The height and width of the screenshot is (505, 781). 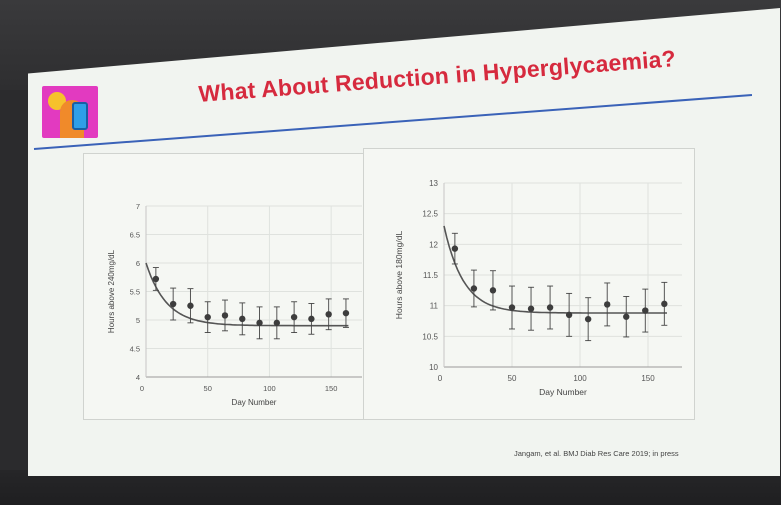 What do you see at coordinates (135, 292) in the screenshot?
I see `y-tick-label: 5.5` at bounding box center [135, 292].